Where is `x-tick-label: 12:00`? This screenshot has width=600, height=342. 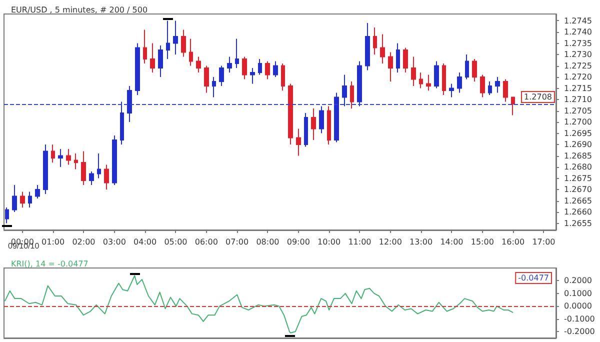 x-tick-label: 12:00 is located at coordinates (390, 242).